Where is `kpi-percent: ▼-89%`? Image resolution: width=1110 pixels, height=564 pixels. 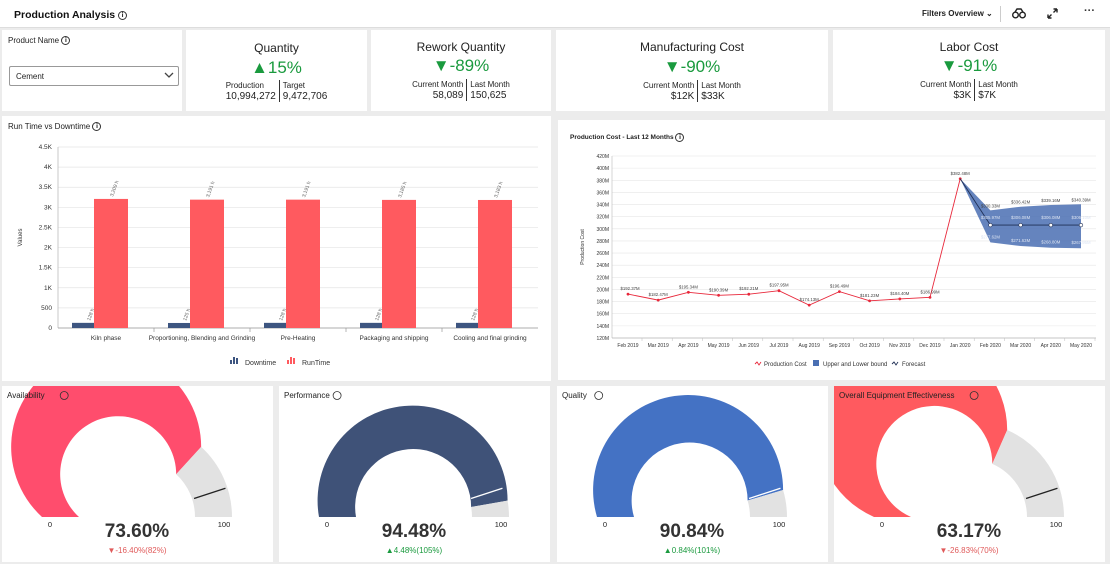
kpi-percent: ▼-89% is located at coordinates (461, 65).